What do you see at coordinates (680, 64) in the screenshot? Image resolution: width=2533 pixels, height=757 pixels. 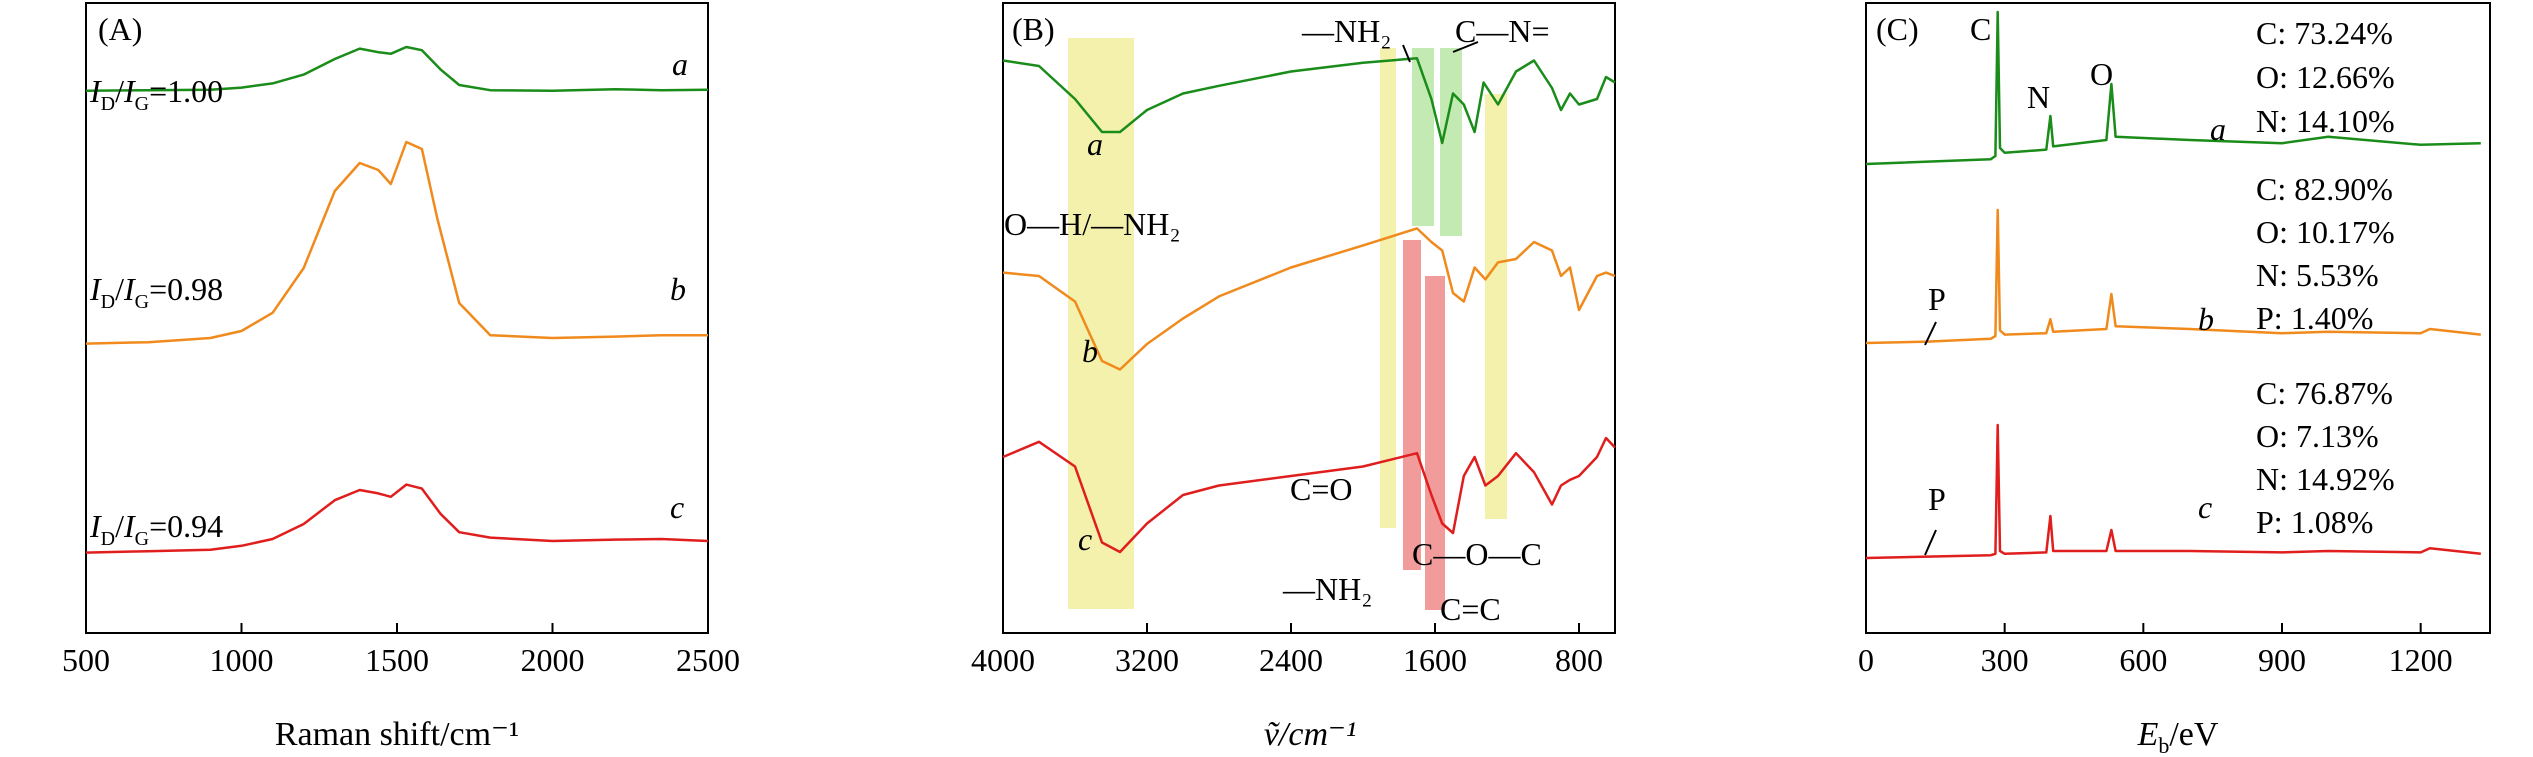 I see `series-a-label: a` at bounding box center [680, 64].